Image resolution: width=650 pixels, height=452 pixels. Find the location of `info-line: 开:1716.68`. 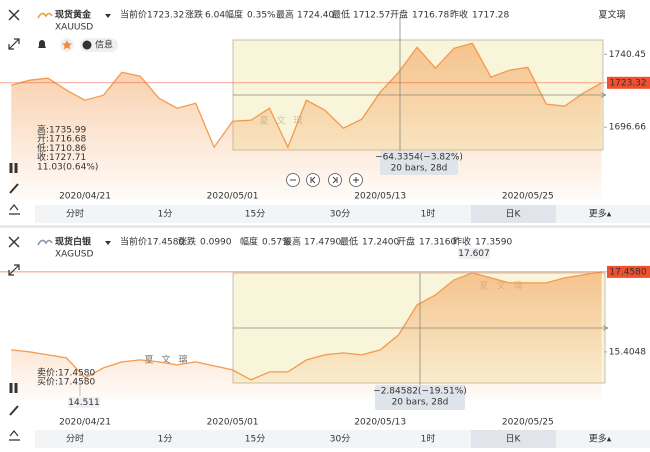

info-line: 开:1716.68 is located at coordinates (62, 139).